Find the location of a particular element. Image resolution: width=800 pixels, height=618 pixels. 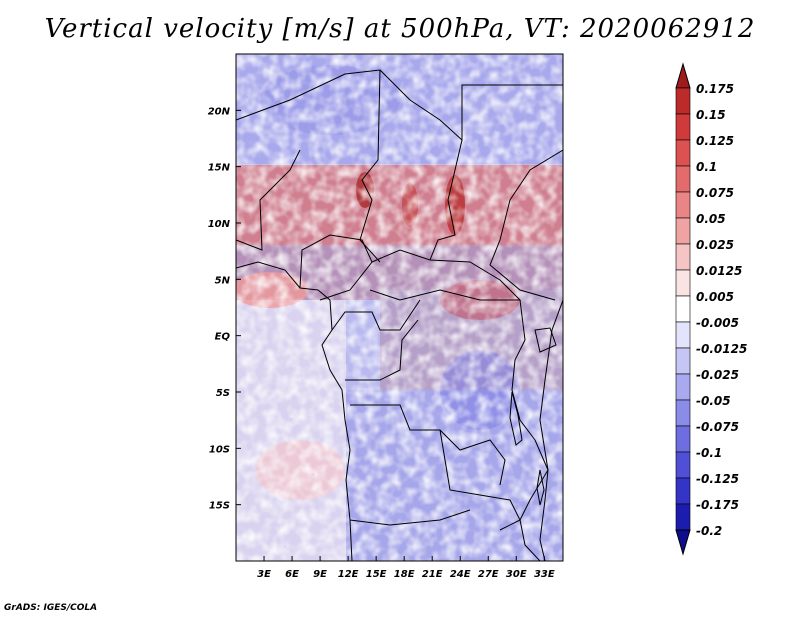

border-sahel-west is located at coordinates (268, 200).